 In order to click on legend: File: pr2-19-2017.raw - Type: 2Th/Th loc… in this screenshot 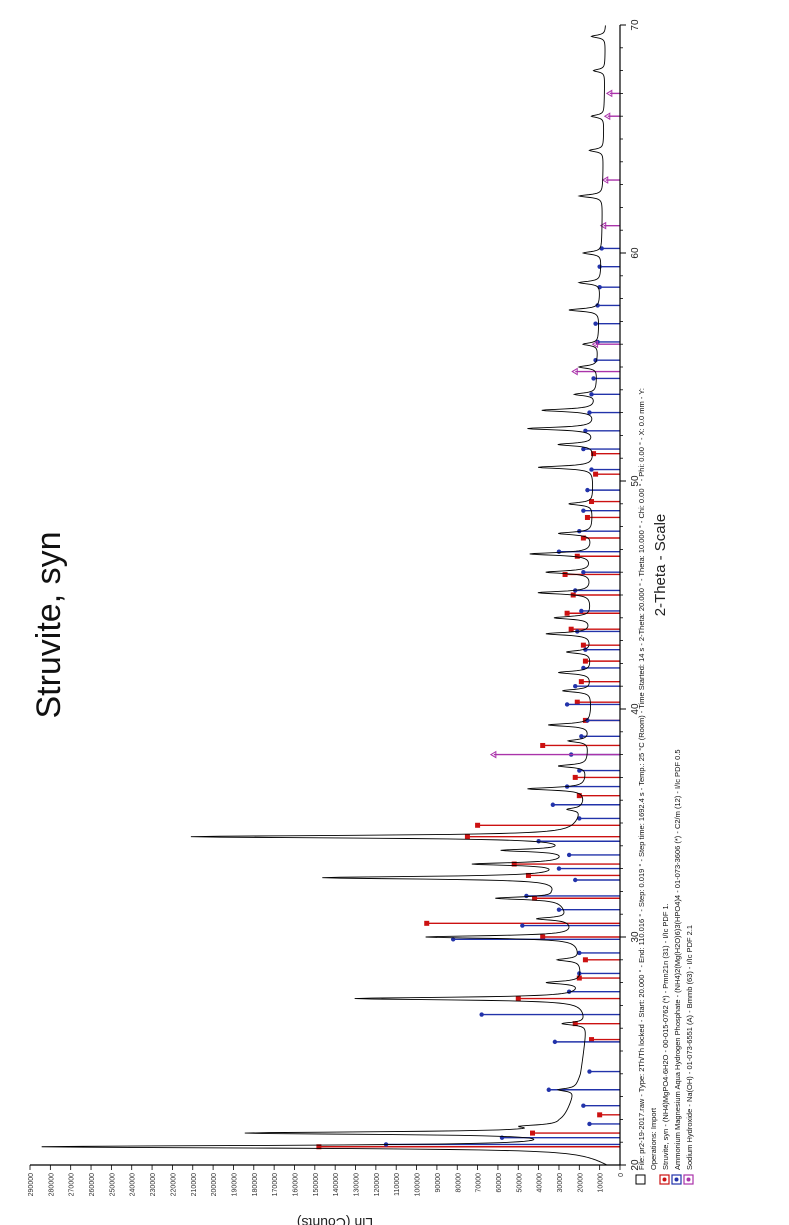, I will do `click(664, 786)`.